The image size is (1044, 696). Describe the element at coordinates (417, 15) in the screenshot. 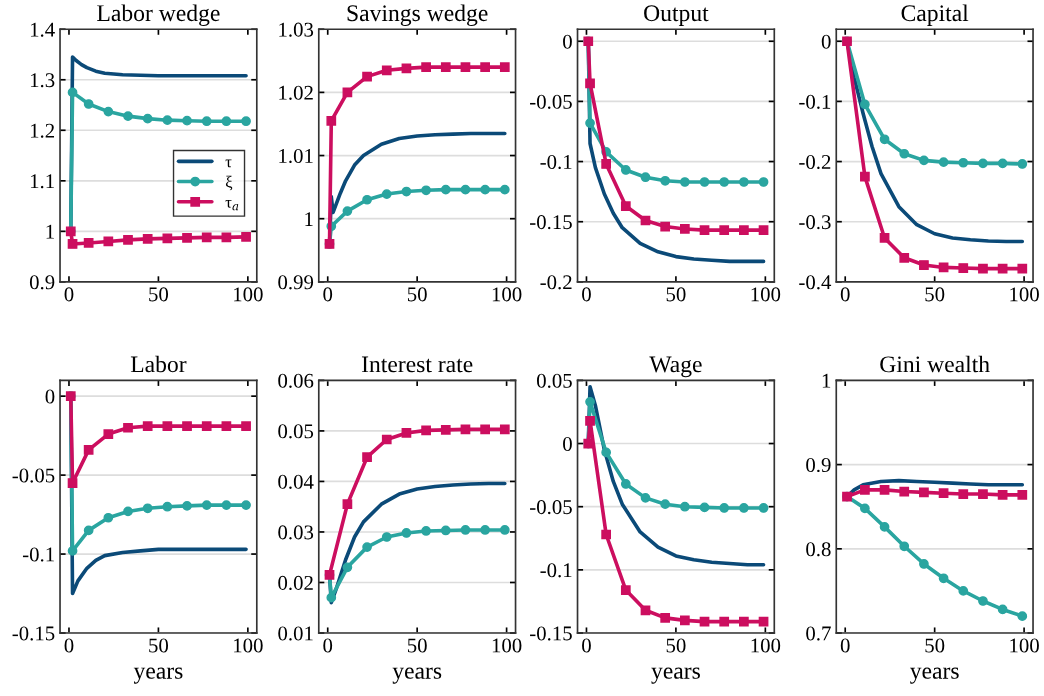

I see `chart-title: Savings wedge` at that location.